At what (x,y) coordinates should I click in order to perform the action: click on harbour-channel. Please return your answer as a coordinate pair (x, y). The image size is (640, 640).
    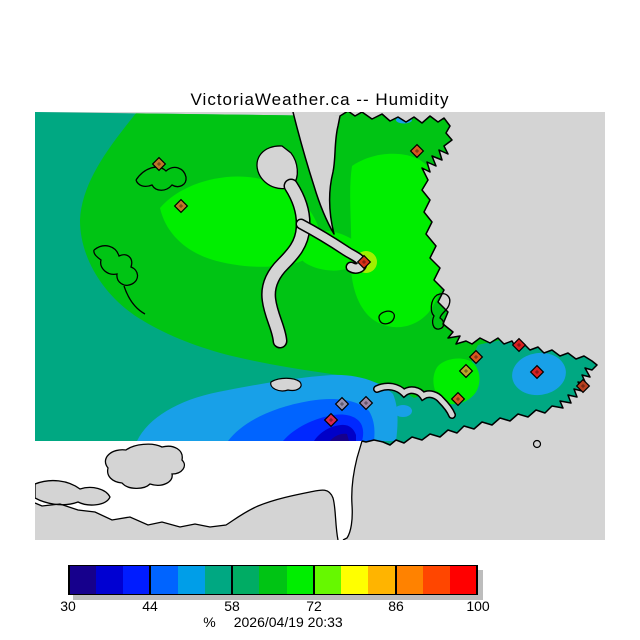
    Looking at the image, I should click on (414, 400).